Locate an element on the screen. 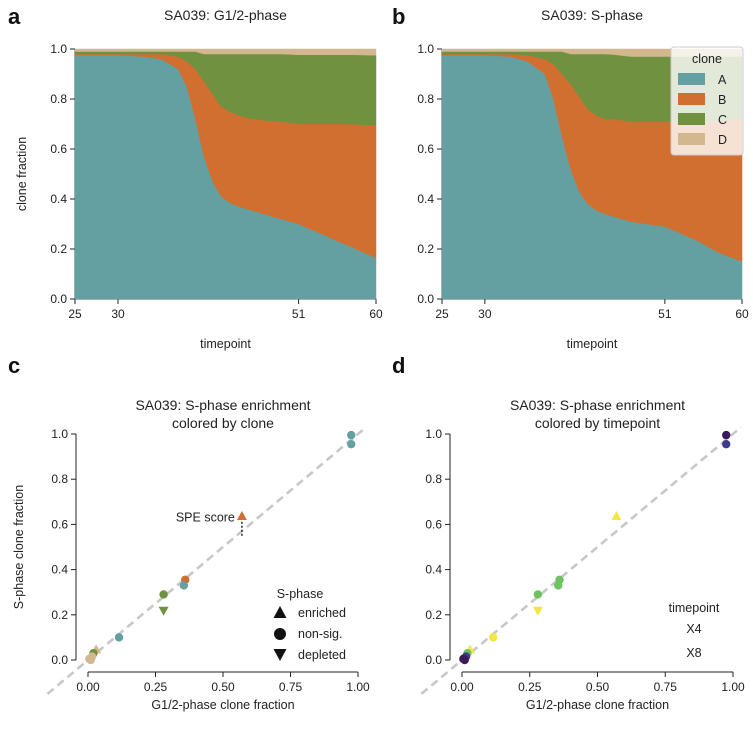  chart-title: SA039: G1/2-phase is located at coordinates (225, 15).